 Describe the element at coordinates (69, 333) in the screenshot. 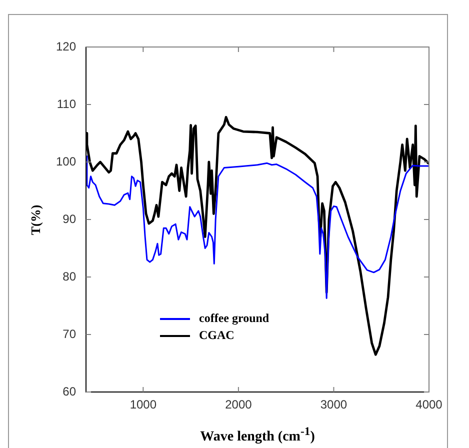

I see `y-tick-label: 70` at that location.